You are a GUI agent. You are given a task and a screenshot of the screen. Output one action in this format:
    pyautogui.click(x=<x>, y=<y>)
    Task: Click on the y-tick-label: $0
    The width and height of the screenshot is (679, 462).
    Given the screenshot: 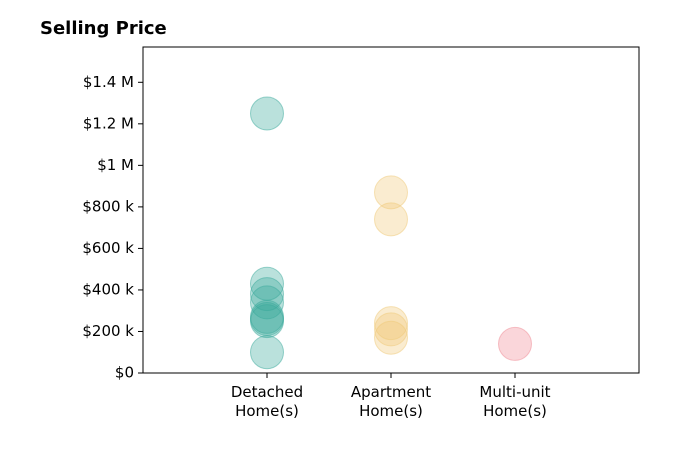 What is the action you would take?
    pyautogui.click(x=124, y=373)
    